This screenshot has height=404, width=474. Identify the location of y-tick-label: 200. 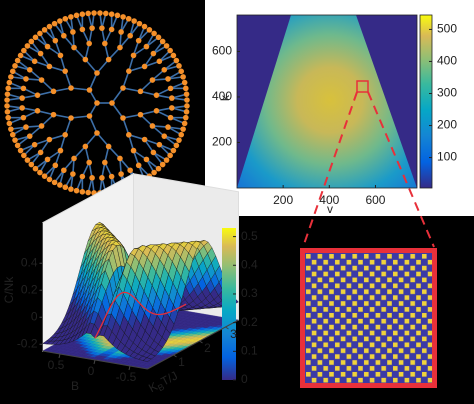
(222, 142).